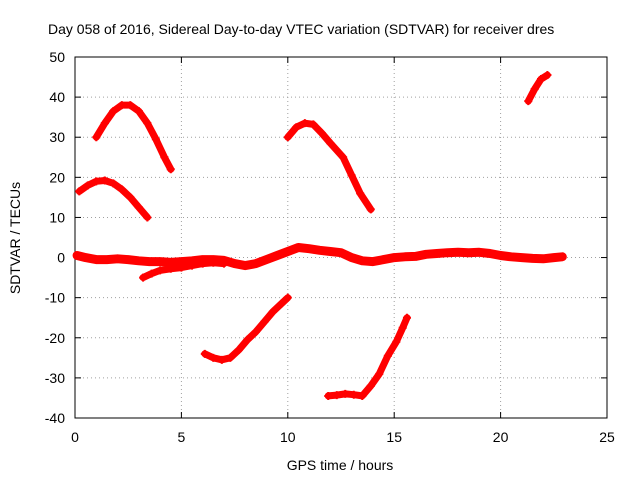 The image size is (640, 480). What do you see at coordinates (57, 217) in the screenshot?
I see `y-tick-label: 10` at bounding box center [57, 217].